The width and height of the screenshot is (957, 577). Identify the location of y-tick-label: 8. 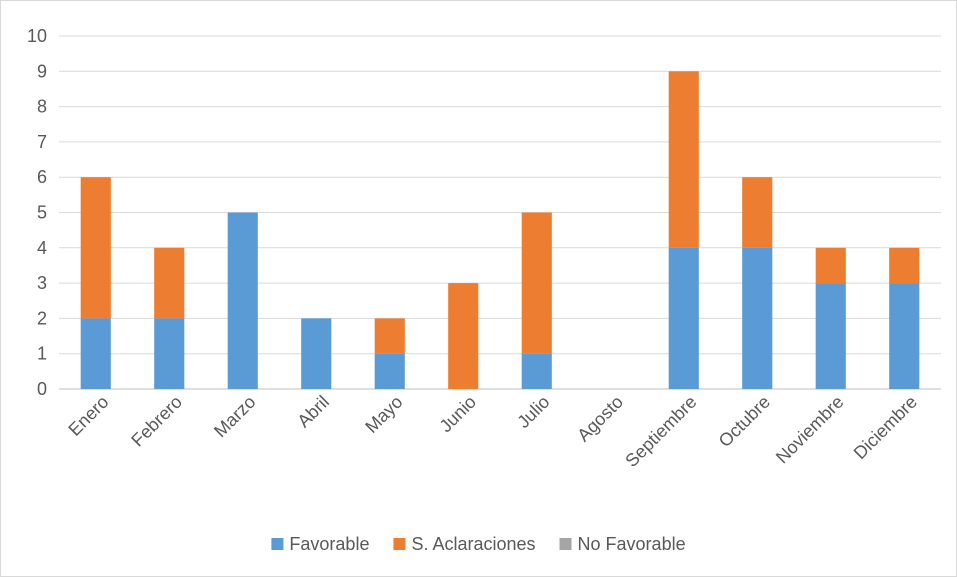
(42, 107).